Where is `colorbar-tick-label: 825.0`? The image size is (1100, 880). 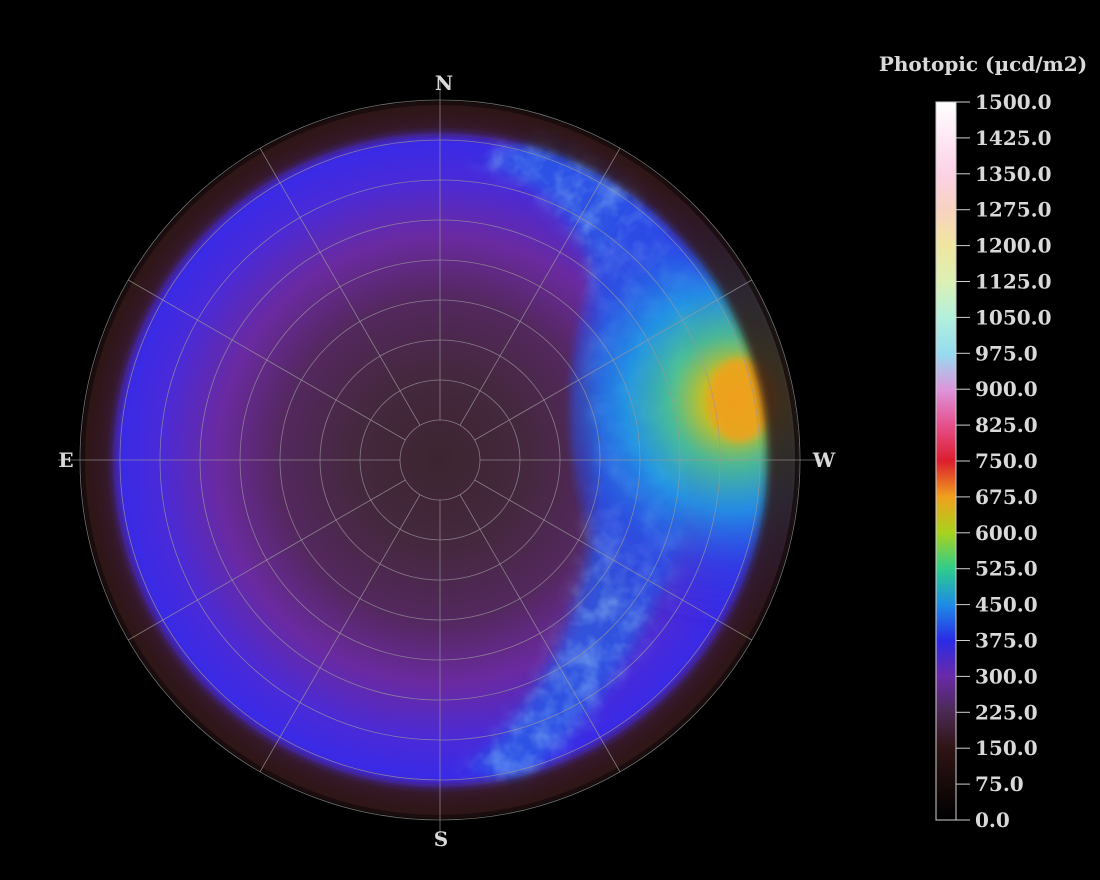 colorbar-tick-label: 825.0 is located at coordinates (1006, 425).